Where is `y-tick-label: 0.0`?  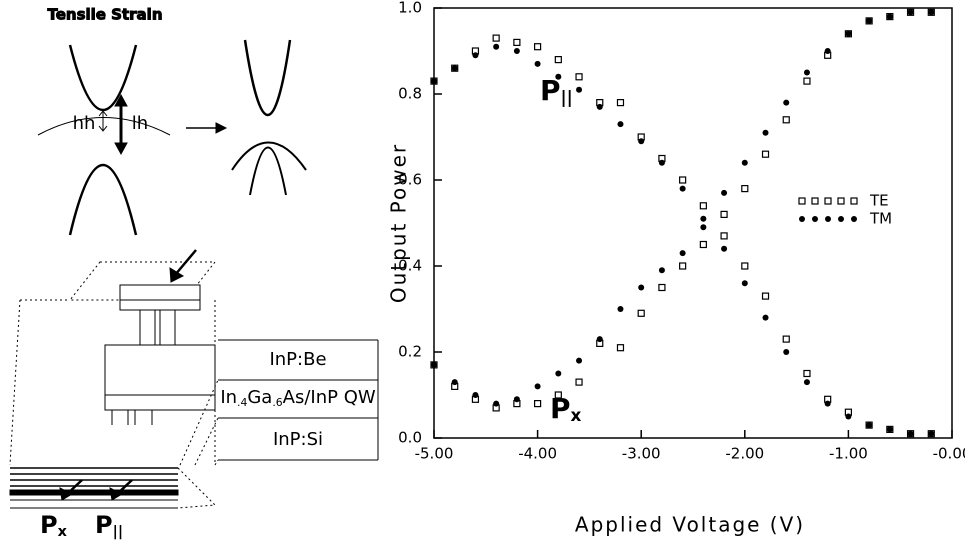 y-tick-label: 0.0 is located at coordinates (410, 438).